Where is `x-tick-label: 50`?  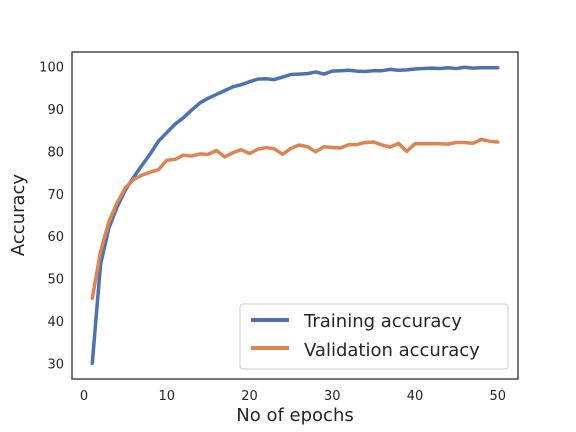
x-tick-label: 50 is located at coordinates (497, 396).